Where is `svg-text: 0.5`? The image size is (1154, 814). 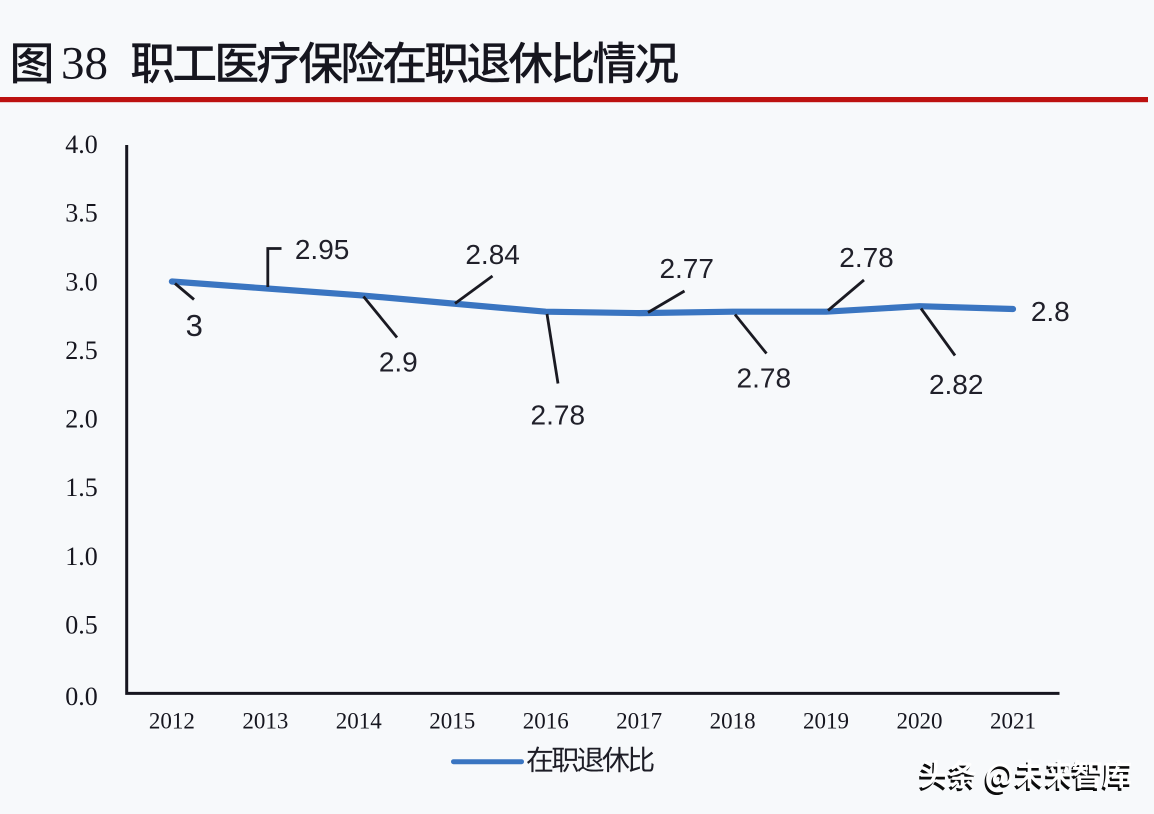
svg-text: 0.5 is located at coordinates (81, 625).